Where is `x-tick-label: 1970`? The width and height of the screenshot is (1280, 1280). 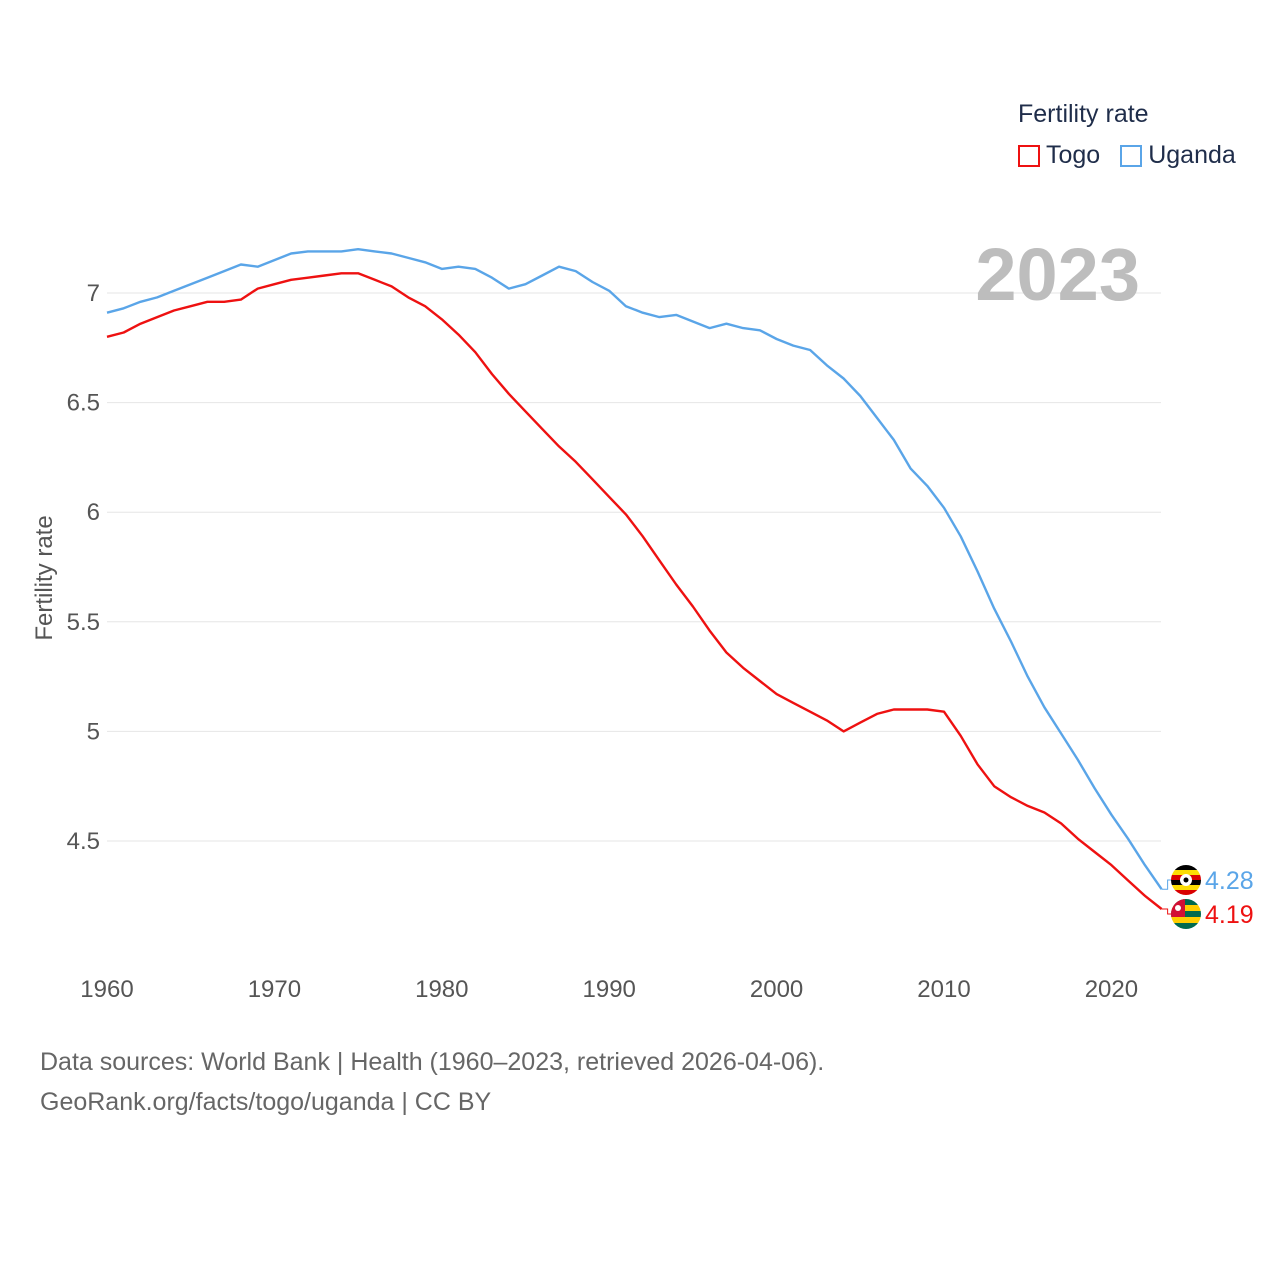
x-tick-label: 1970 is located at coordinates (274, 989).